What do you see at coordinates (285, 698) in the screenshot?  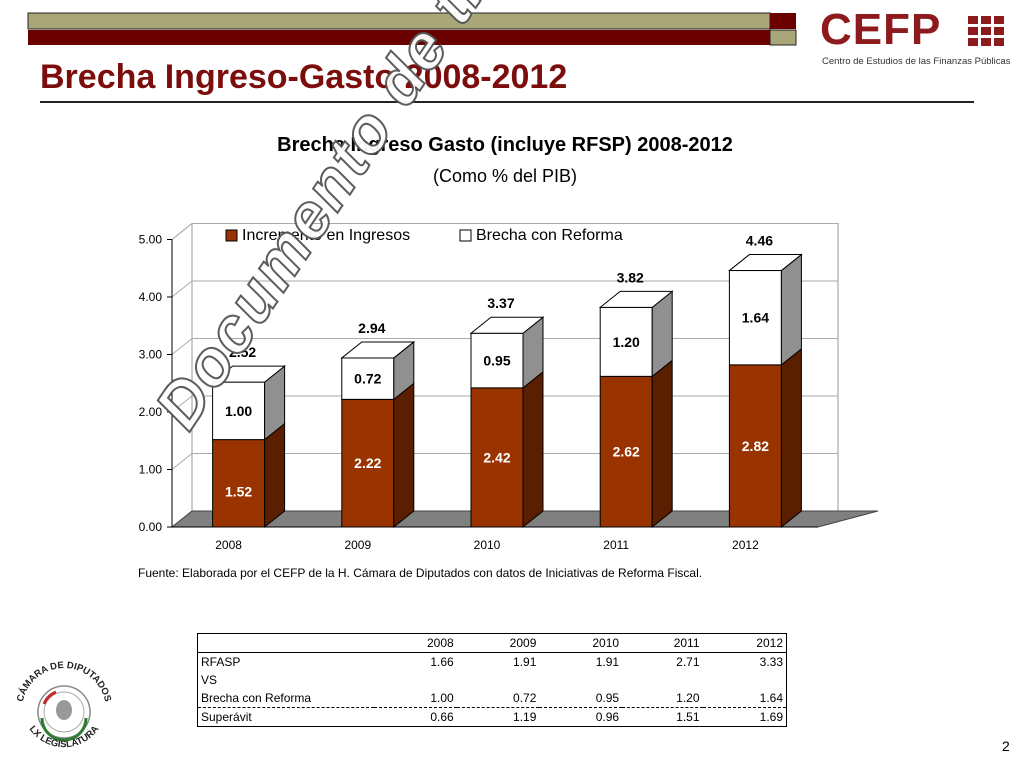 I see `table-cell: Brecha con Reforma` at bounding box center [285, 698].